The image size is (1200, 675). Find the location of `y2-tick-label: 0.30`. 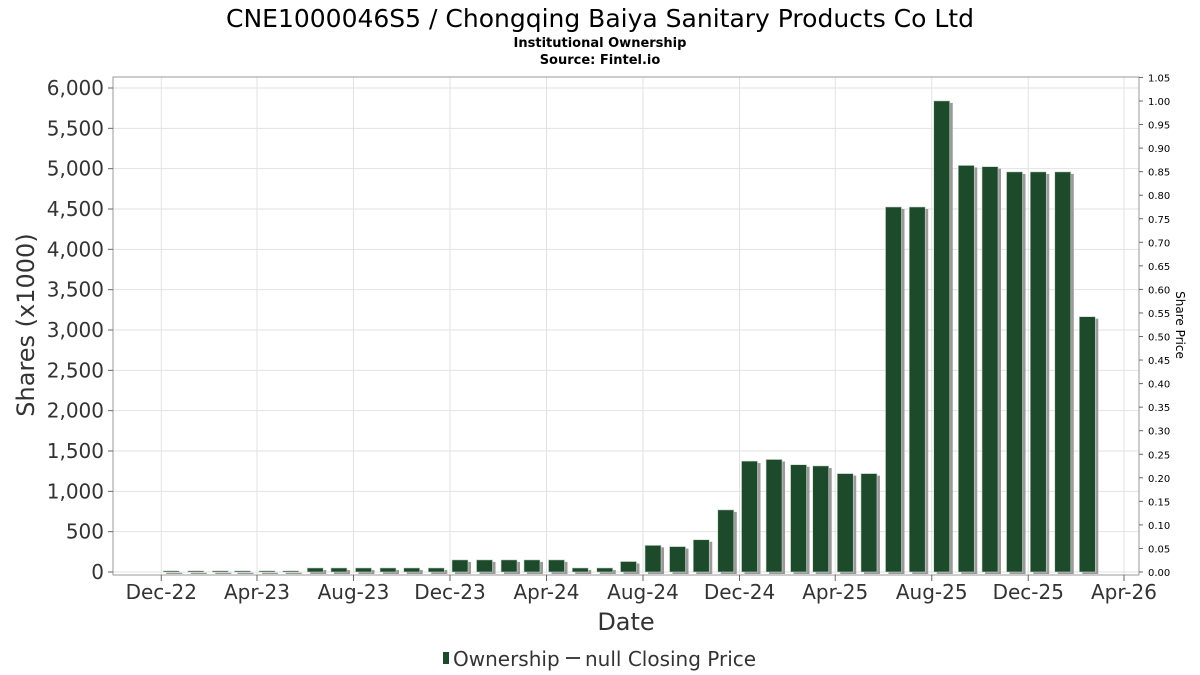

y2-tick-label: 0.30 is located at coordinates (1159, 432).